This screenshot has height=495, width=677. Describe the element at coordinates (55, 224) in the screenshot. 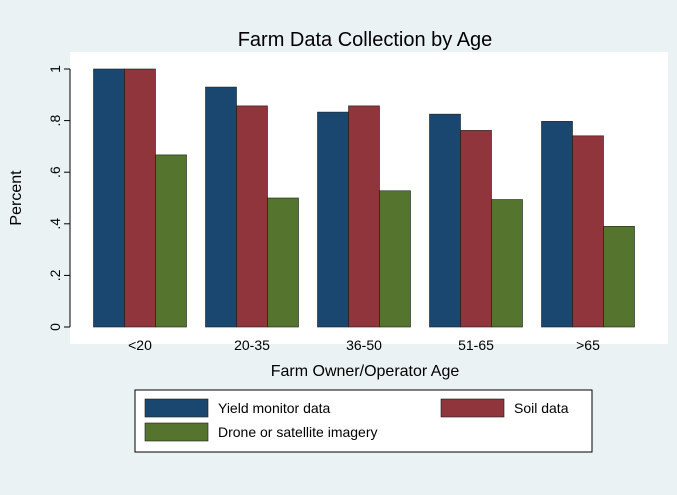

I see `y-tick-label: .4` at that location.